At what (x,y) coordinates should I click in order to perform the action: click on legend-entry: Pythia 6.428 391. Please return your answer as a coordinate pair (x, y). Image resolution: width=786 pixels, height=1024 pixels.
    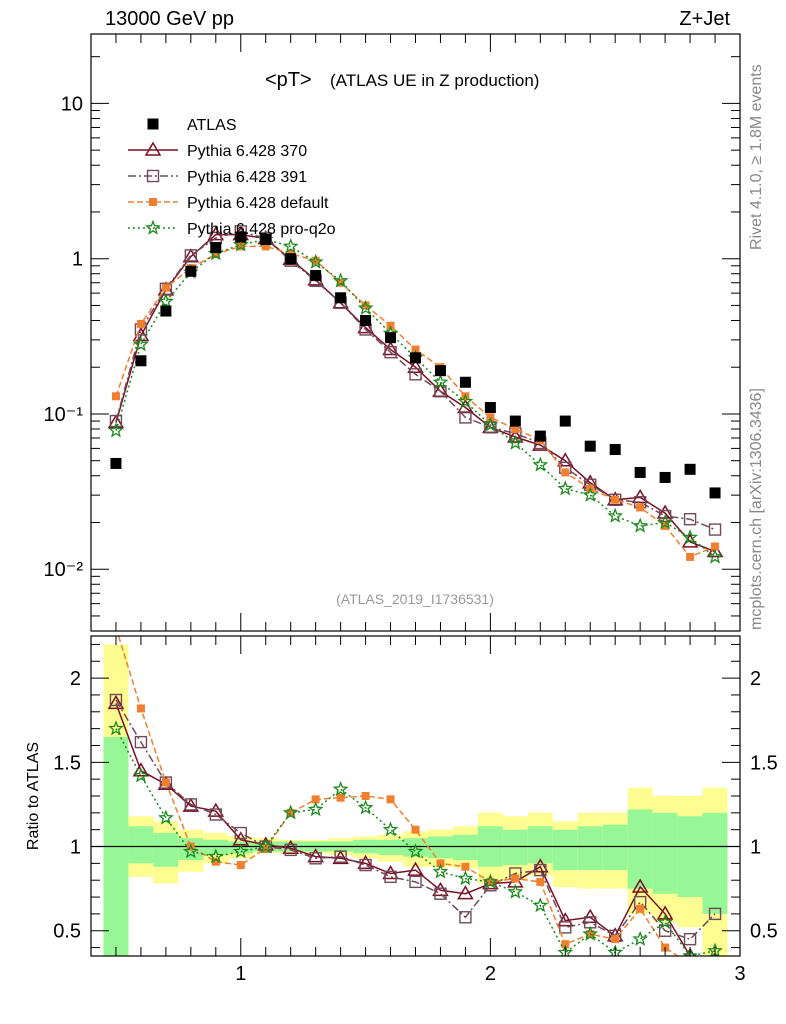
    Looking at the image, I should click on (217, 177).